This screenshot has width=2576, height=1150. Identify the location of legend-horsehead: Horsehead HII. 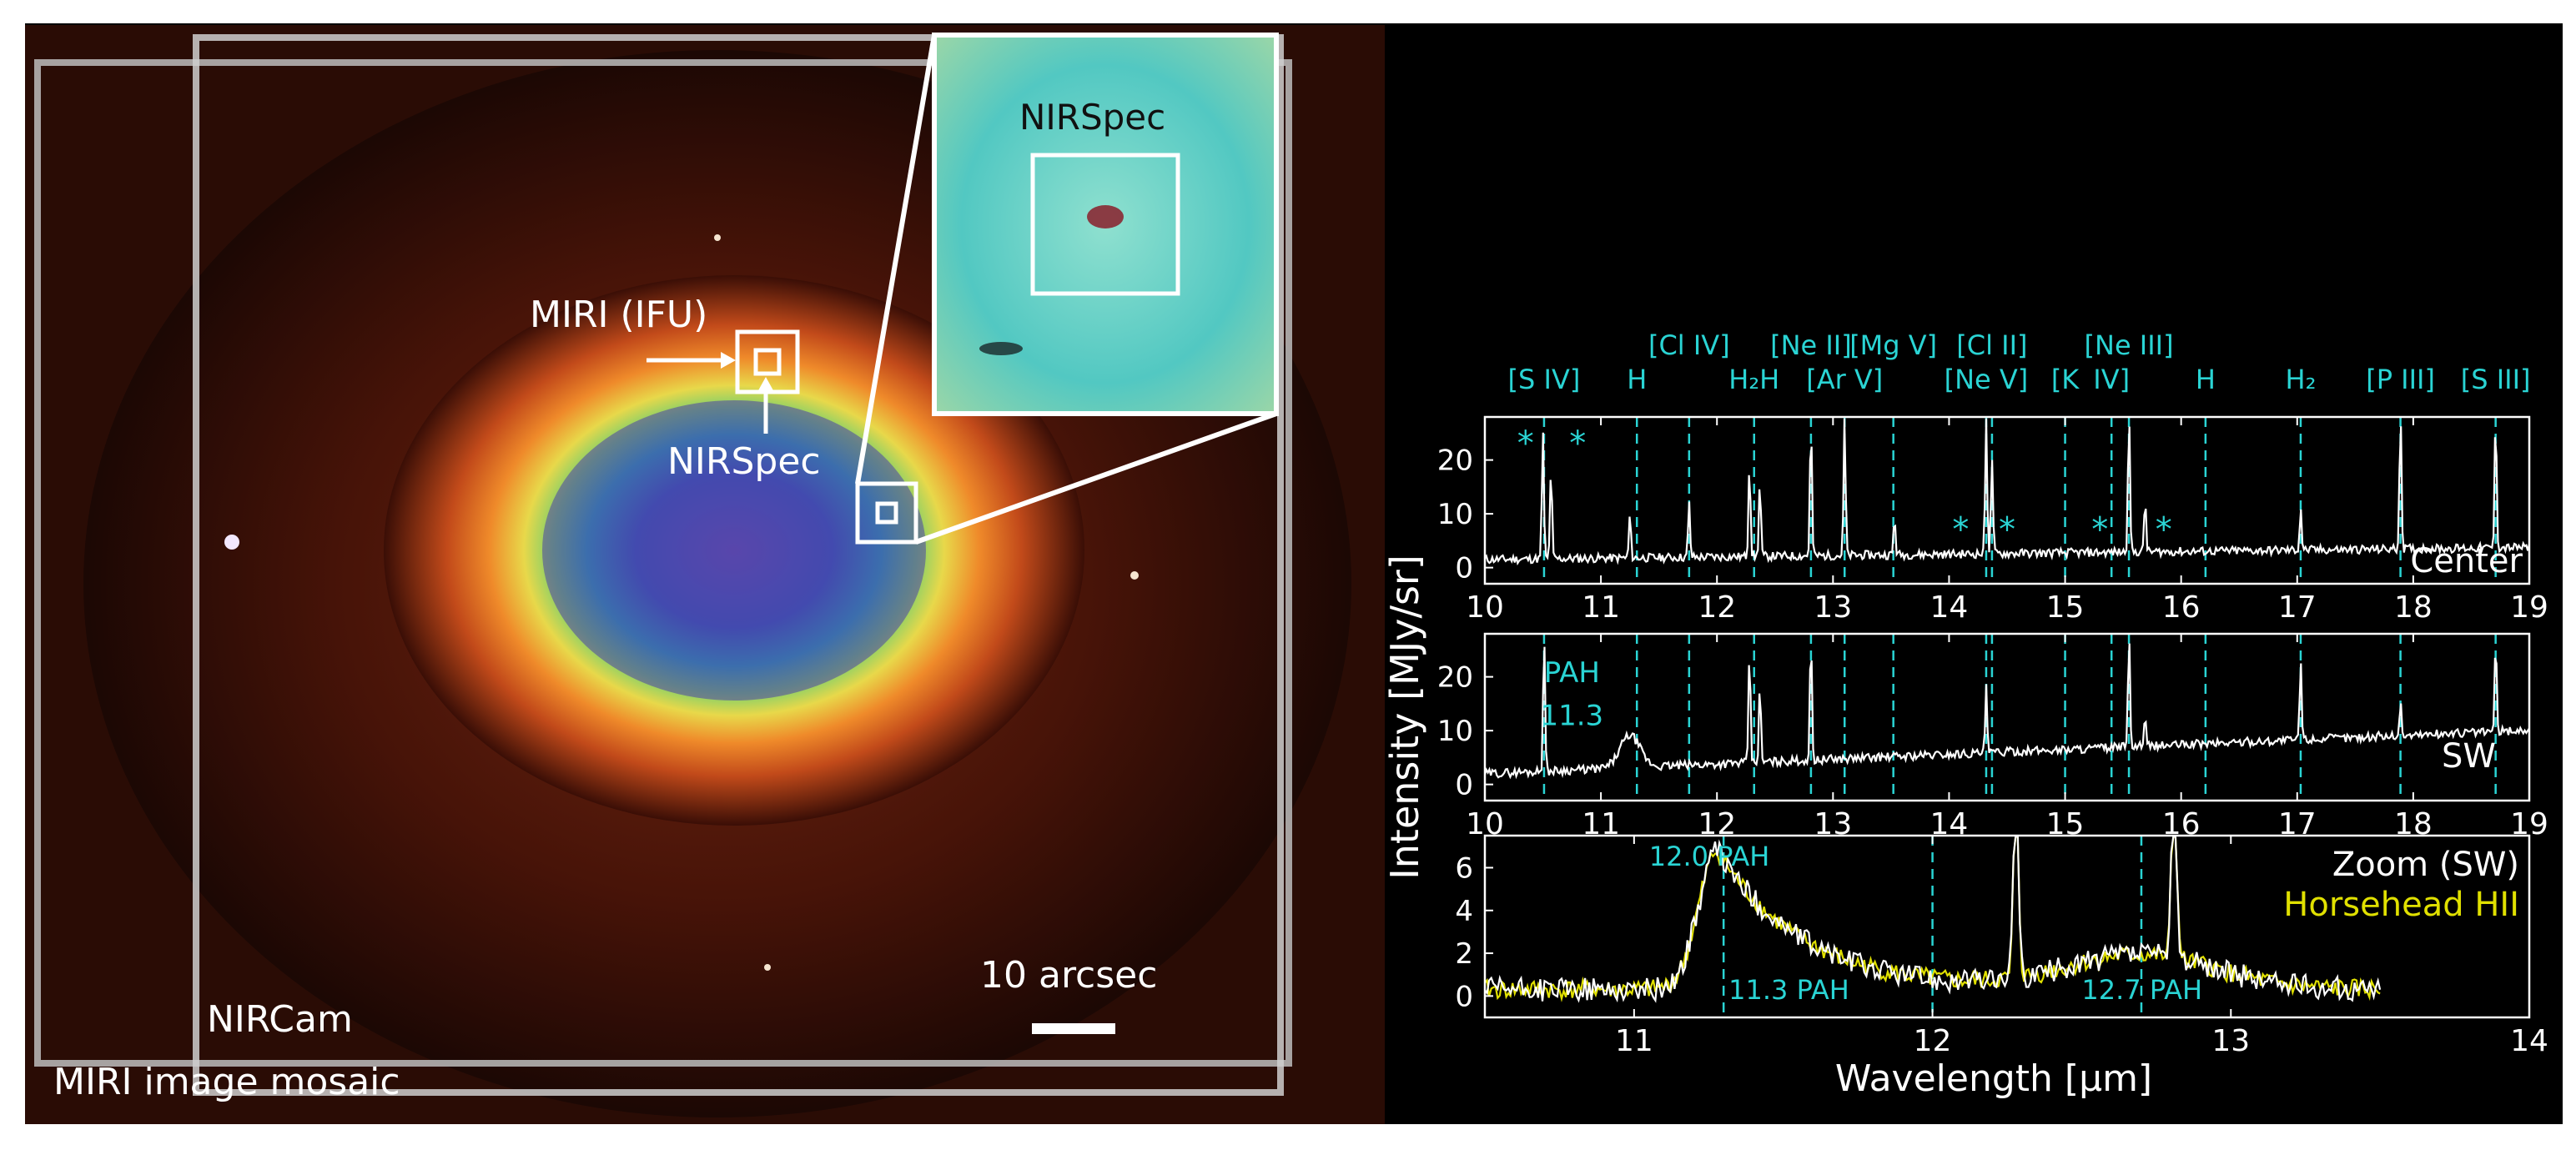
(2401, 905).